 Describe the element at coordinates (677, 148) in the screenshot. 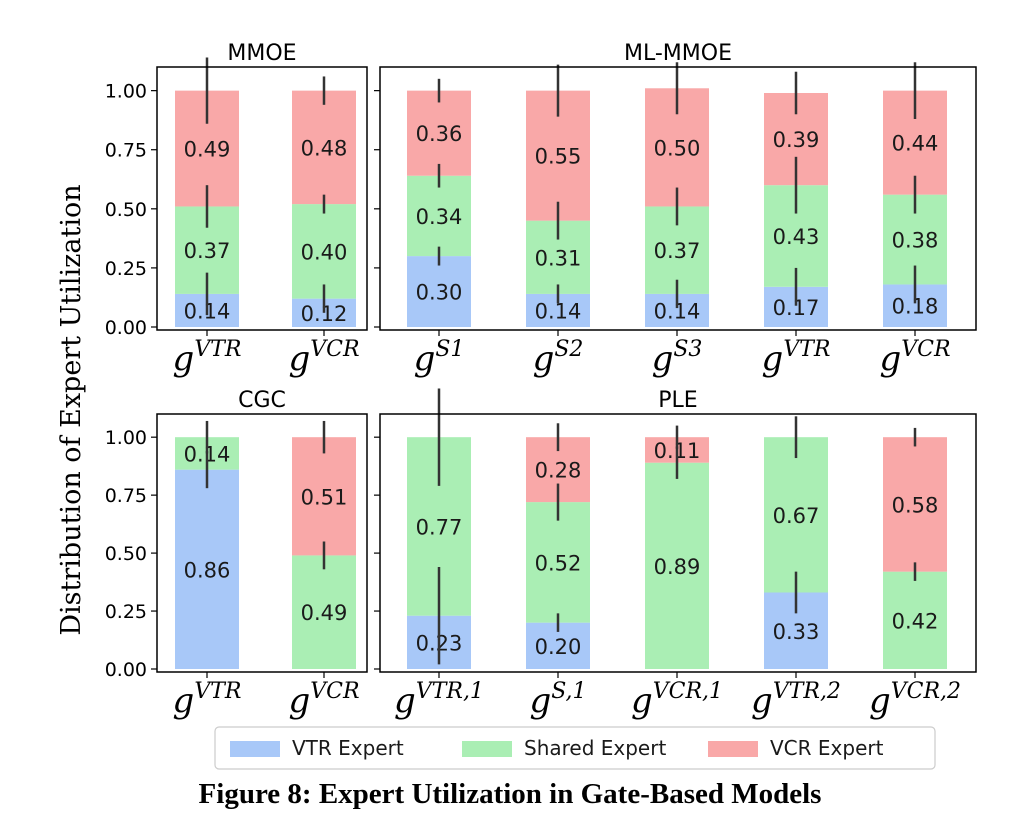

I see `data-label: 0.50` at that location.